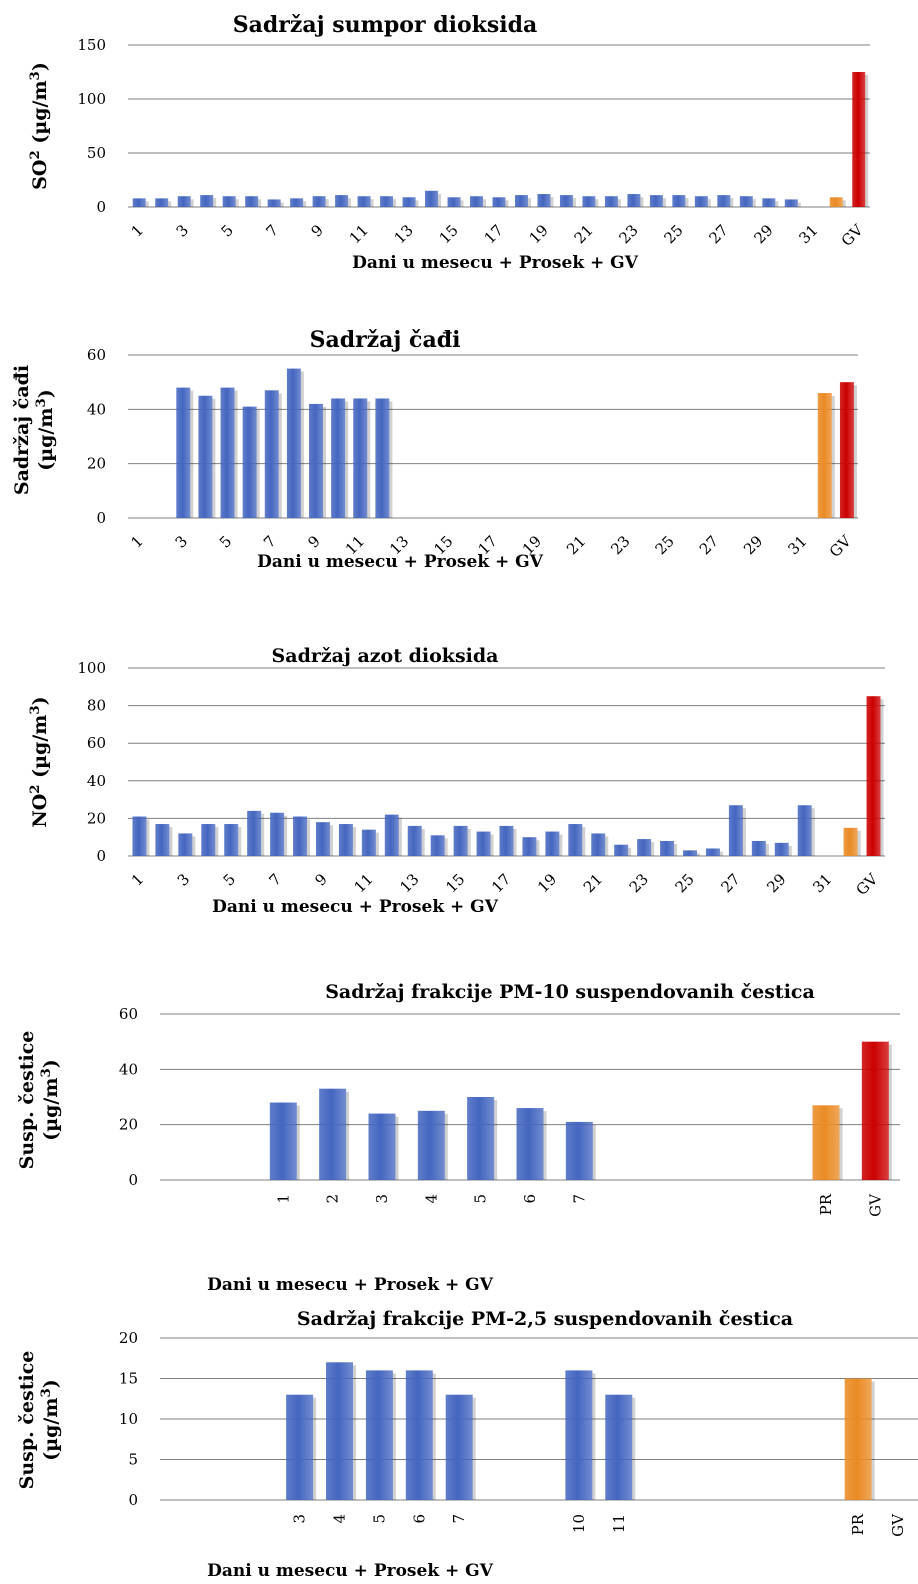 The height and width of the screenshot is (1584, 918). What do you see at coordinates (385, 340) in the screenshot?
I see `chart-title: Sadržaj čađi` at bounding box center [385, 340].